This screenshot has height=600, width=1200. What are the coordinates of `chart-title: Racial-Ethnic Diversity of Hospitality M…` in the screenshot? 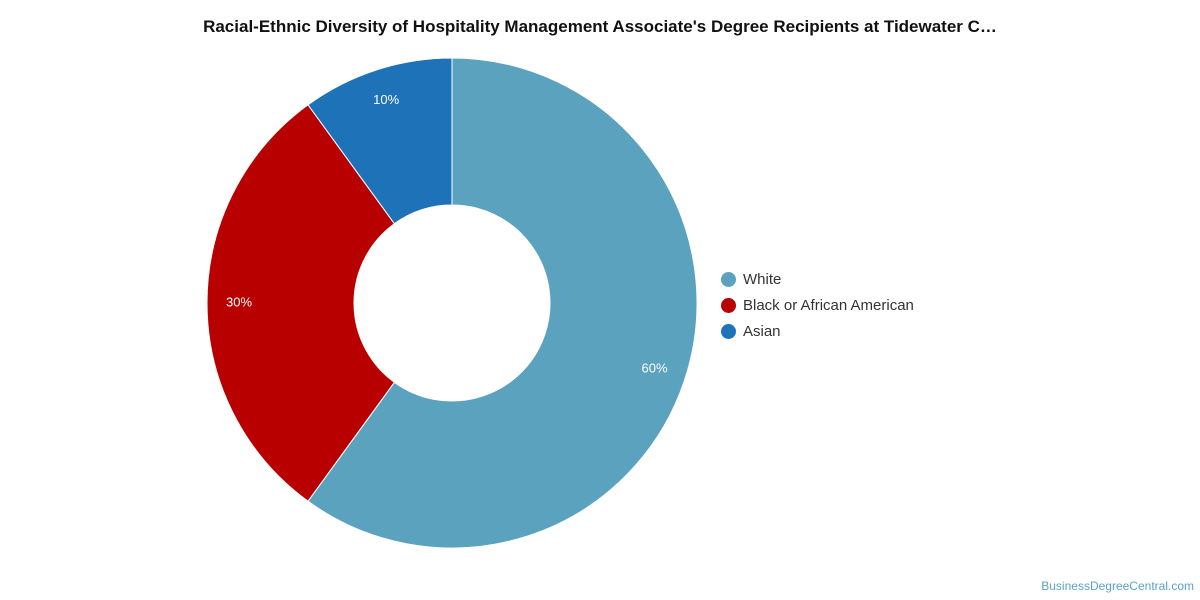 It's located at (600, 26).